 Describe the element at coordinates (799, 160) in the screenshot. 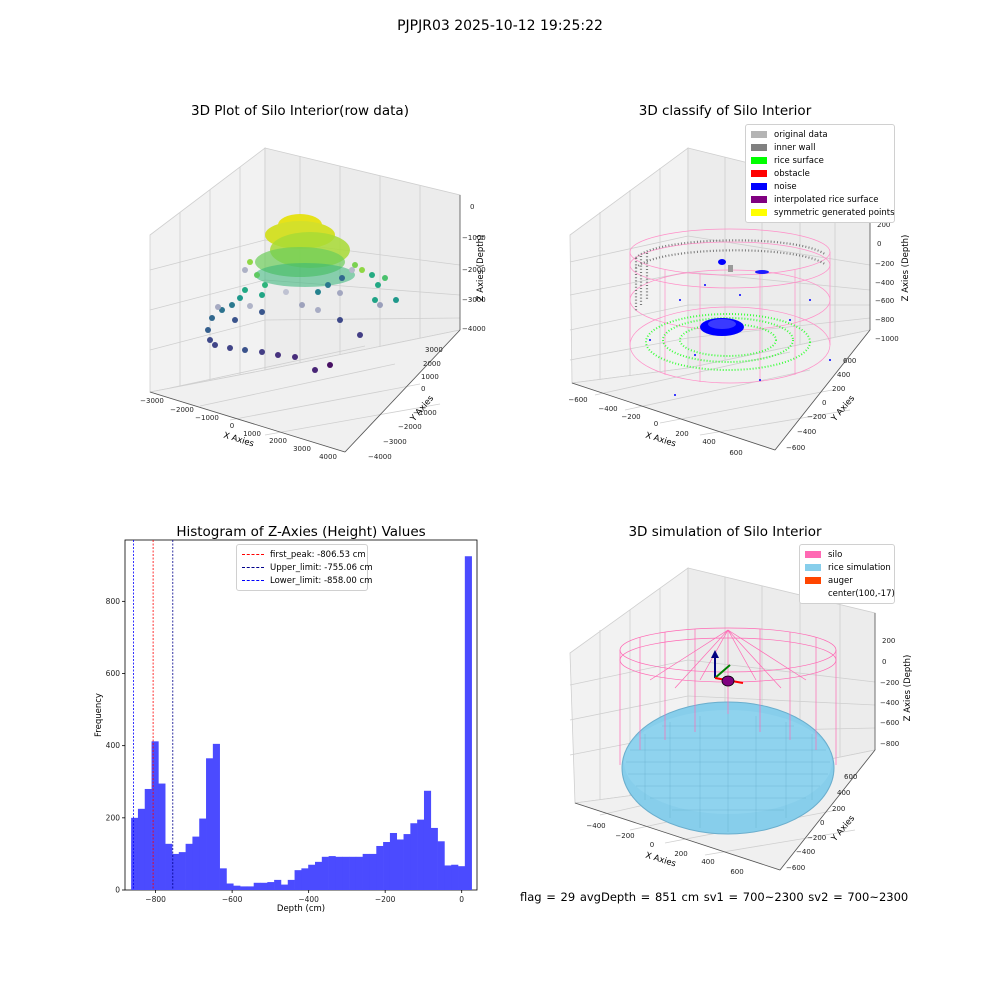

I see `legend-label: rice surface` at that location.